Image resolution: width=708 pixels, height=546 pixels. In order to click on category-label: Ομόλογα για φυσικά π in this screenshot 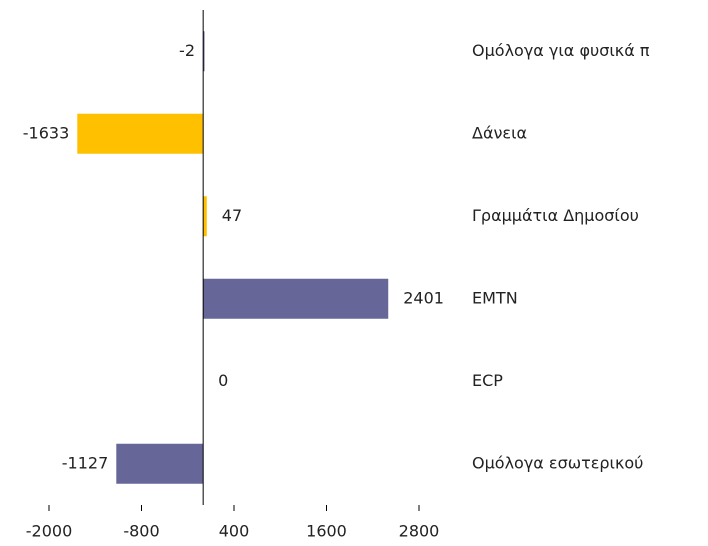, I will do `click(561, 50)`.